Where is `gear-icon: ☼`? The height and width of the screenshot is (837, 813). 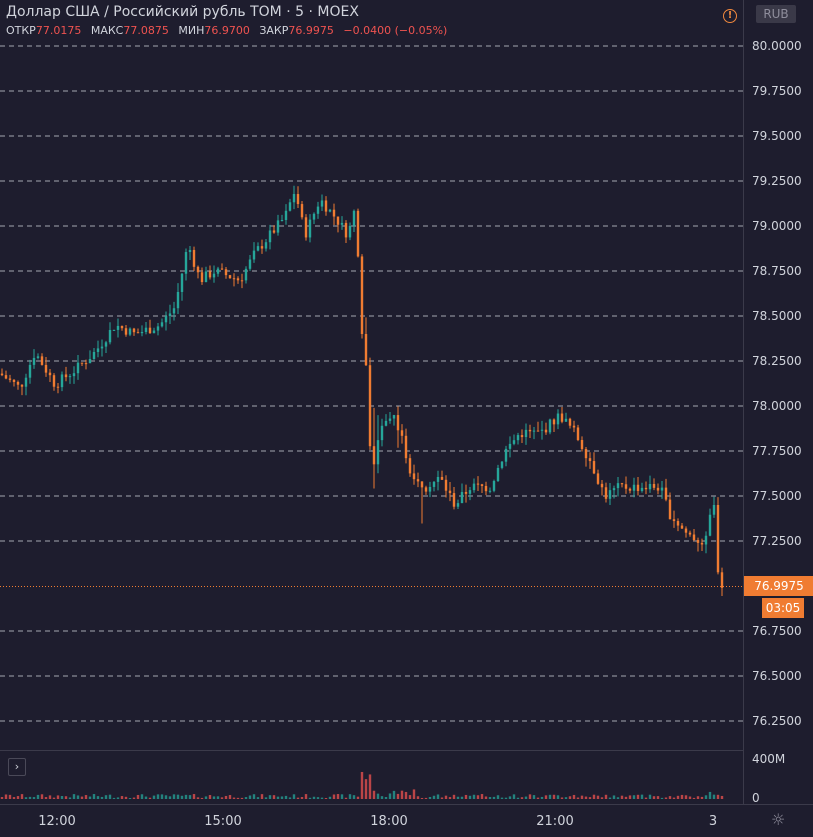 gear-icon: ☼ is located at coordinates (778, 819).